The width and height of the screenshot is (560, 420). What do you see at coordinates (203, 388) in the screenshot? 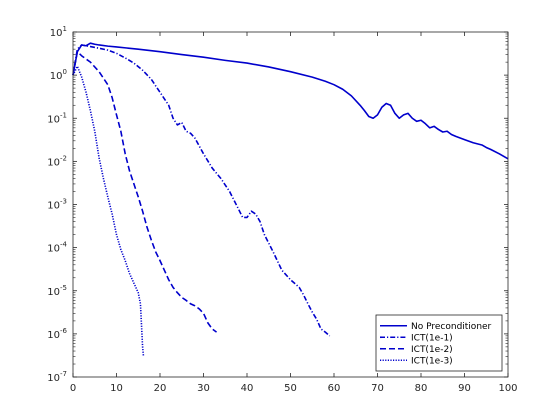
I see `x-tick-label: 30` at bounding box center [203, 388].